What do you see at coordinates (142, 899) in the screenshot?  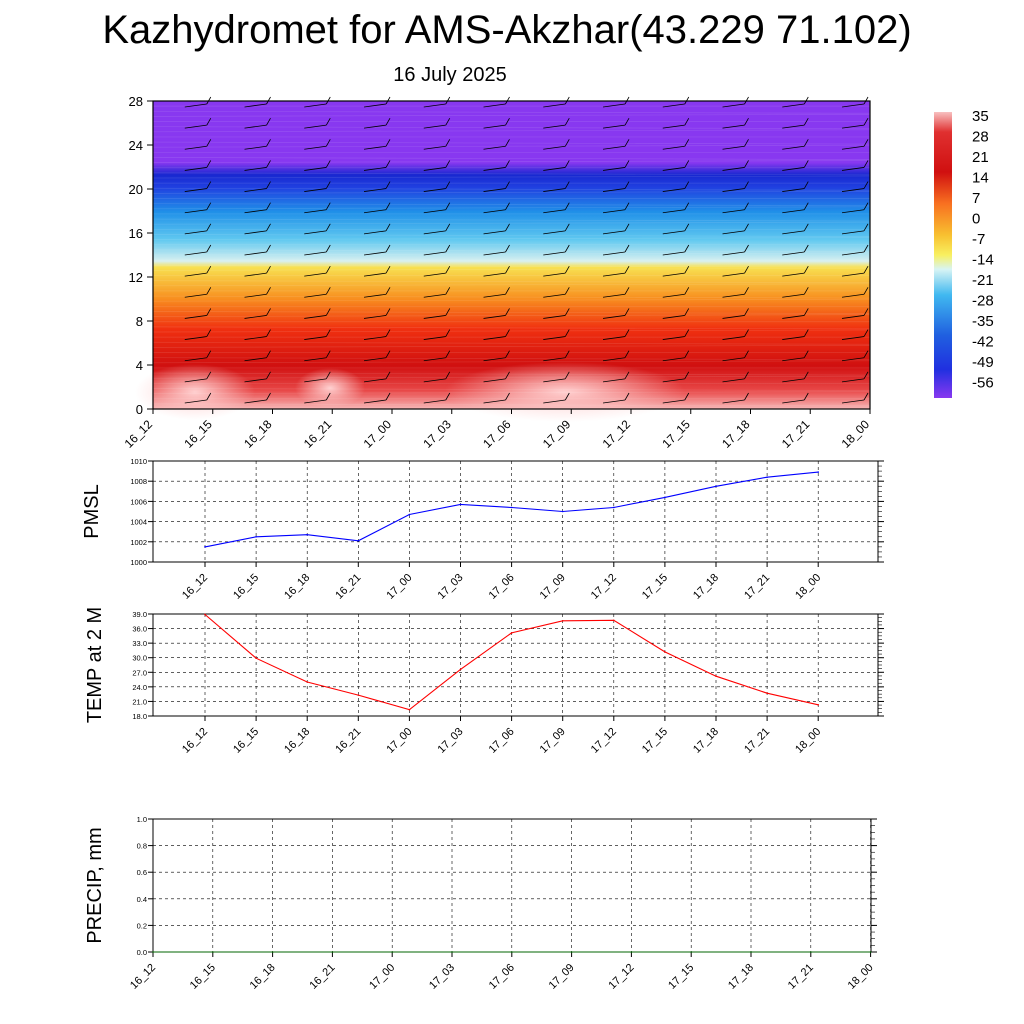 I see `y-tick-label: 0.4` at bounding box center [142, 899].